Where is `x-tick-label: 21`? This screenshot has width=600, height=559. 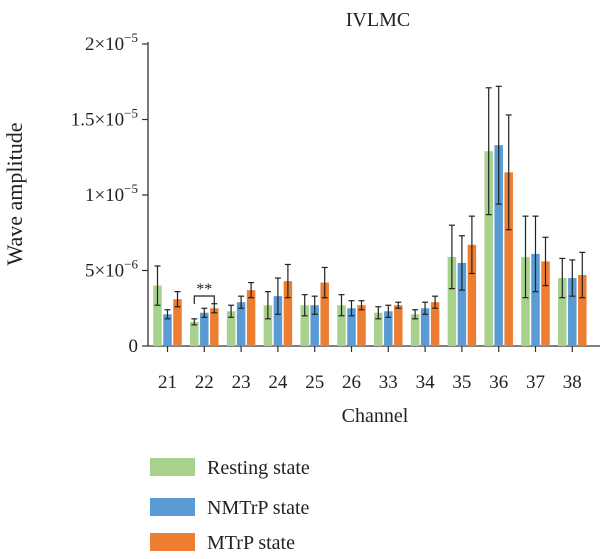
x-tick-label: 21 is located at coordinates (167, 382).